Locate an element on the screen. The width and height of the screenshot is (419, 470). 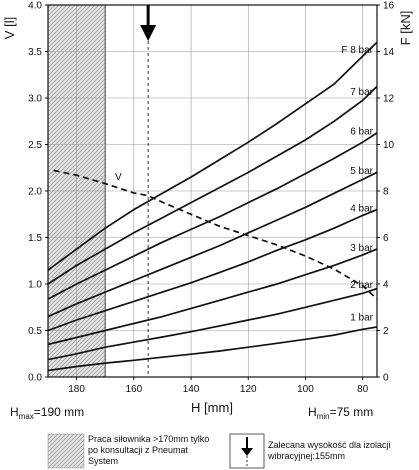
left-tick-label-6: 3.0 is located at coordinates (35, 99).